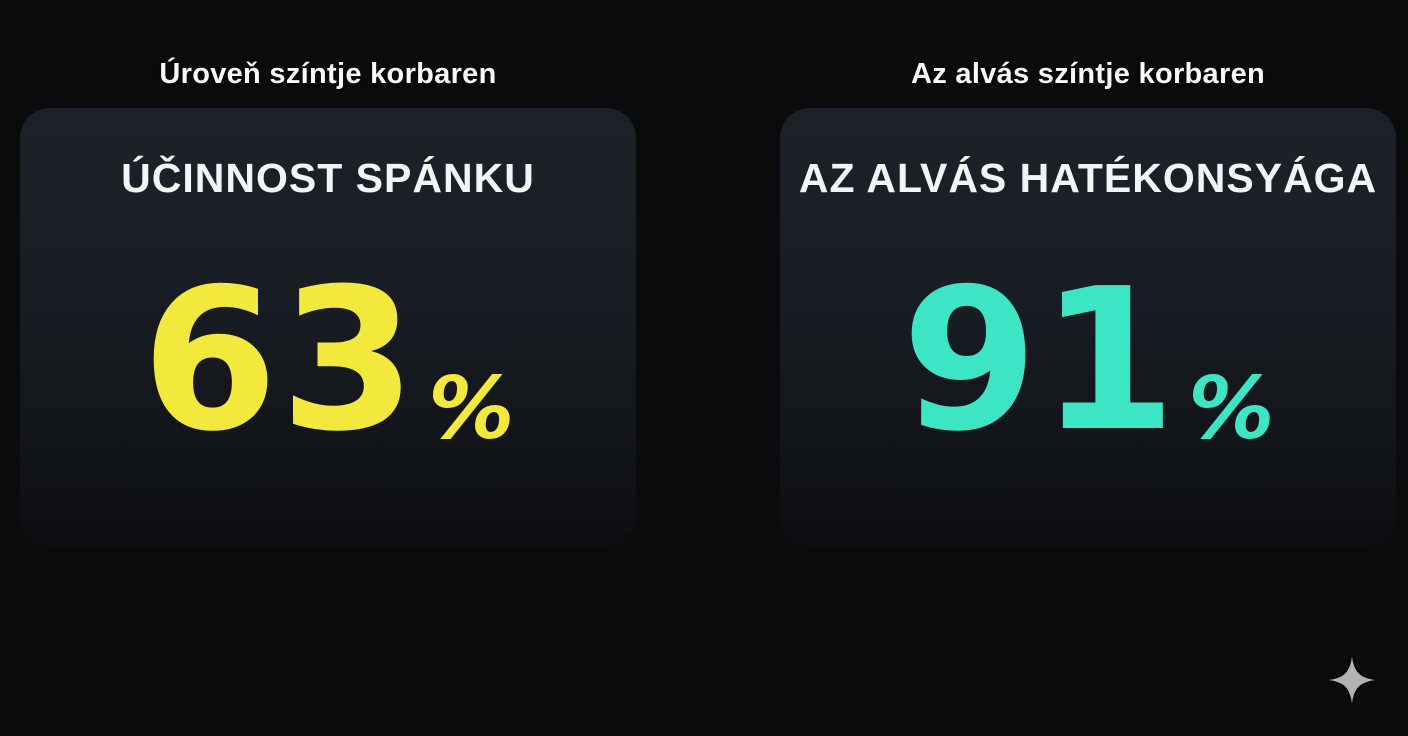 Image resolution: width=1408 pixels, height=736 pixels. What do you see at coordinates (1231, 409) in the screenshot?
I see `stat-unit-right: %` at bounding box center [1231, 409].